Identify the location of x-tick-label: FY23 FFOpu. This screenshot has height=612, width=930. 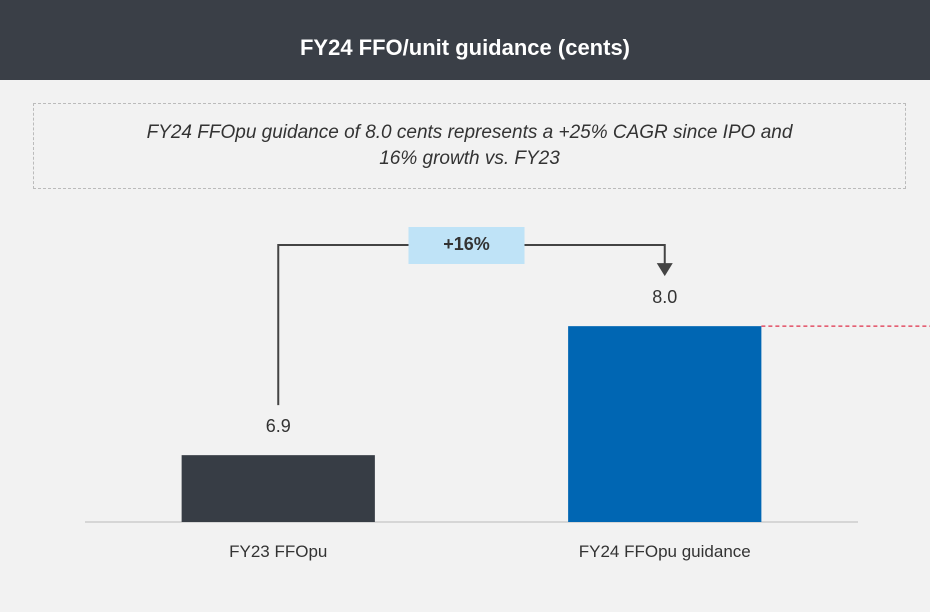
(278, 551).